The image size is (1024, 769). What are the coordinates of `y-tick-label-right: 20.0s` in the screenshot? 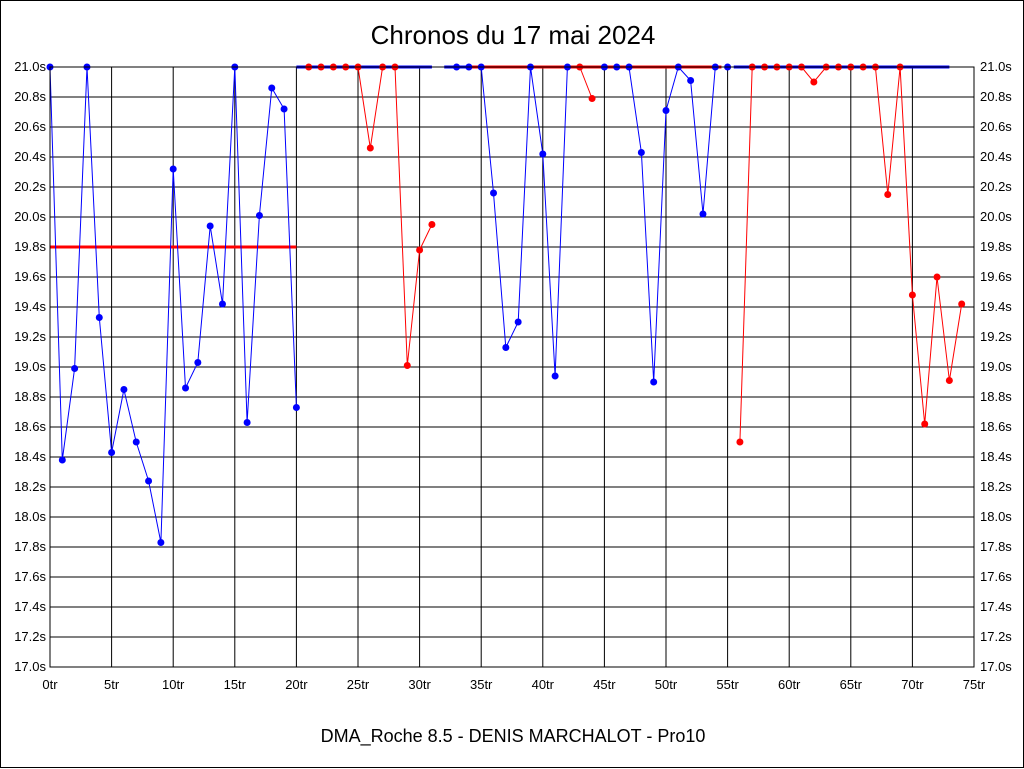 It's located at (996, 216).